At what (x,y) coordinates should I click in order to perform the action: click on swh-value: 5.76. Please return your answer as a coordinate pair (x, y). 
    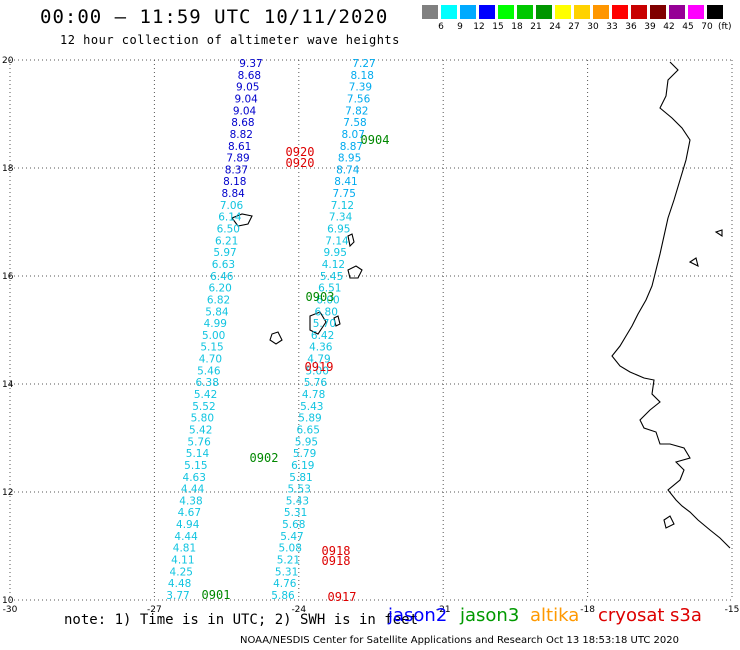
    Looking at the image, I should click on (199, 442).